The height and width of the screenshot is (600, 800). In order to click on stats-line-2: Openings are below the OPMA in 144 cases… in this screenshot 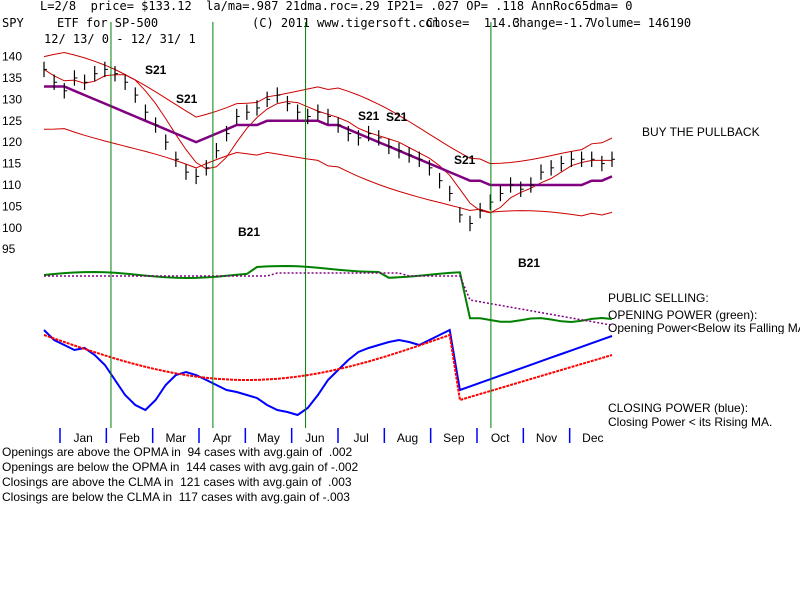, I will do `click(180, 467)`.